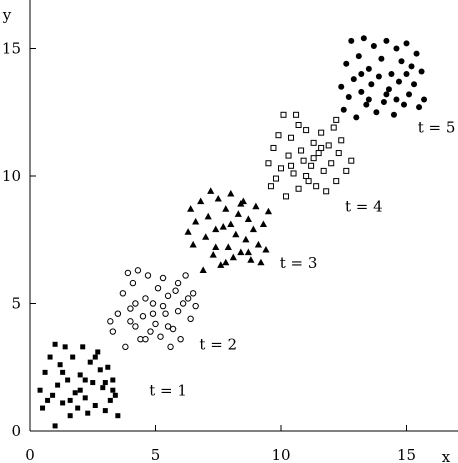 This screenshot has width=458, height=463. I want to click on y-tick-label: 10, so click(11, 176).